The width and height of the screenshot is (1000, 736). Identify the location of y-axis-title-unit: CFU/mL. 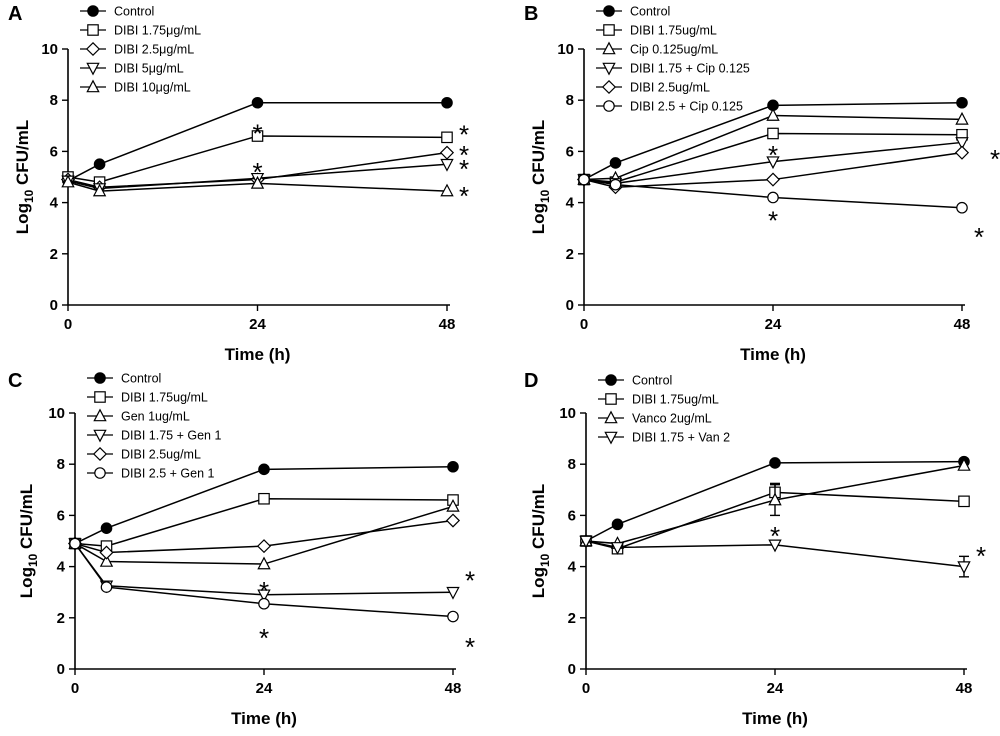
(538, 519).